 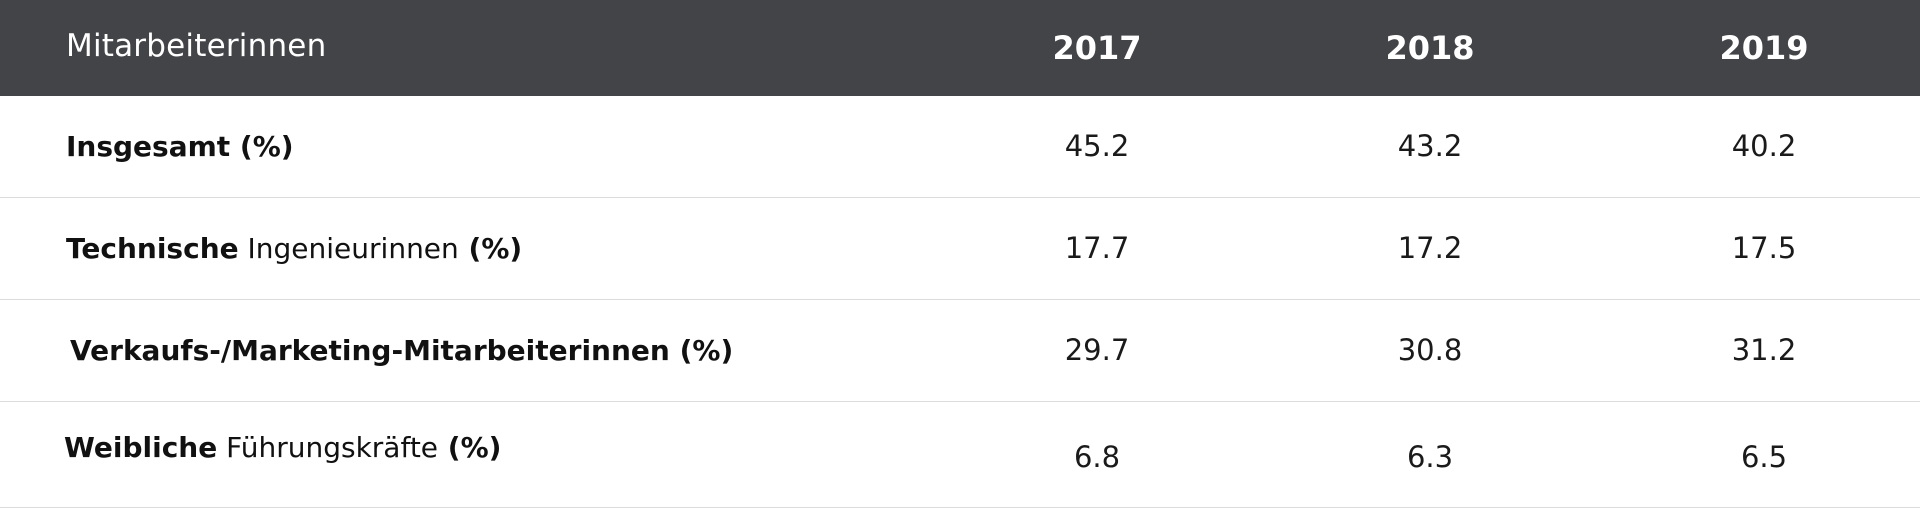 I want to click on cell-value: 17.7, so click(x=1097, y=248).